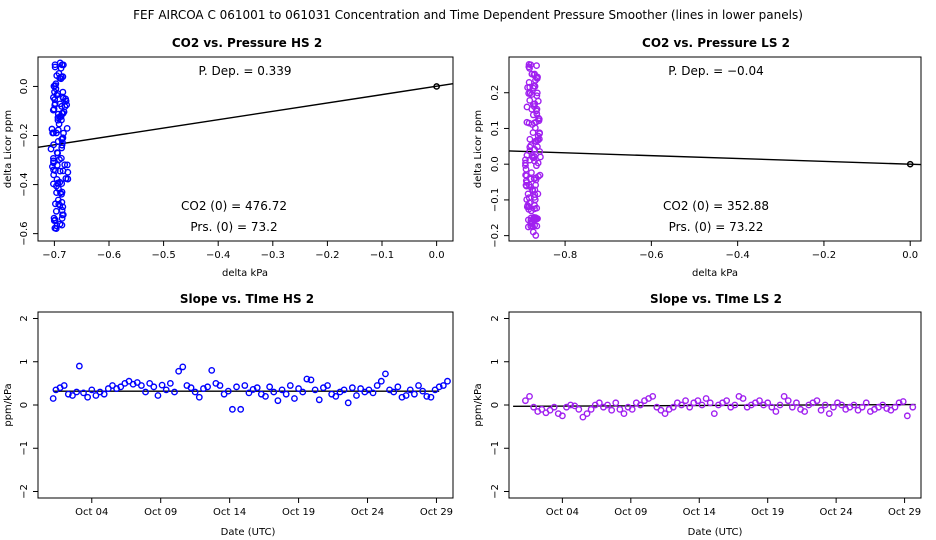 This screenshot has height=540, width=936. What do you see at coordinates (651, 255) in the screenshot?
I see `x-tick-label: −0.6` at bounding box center [651, 255].